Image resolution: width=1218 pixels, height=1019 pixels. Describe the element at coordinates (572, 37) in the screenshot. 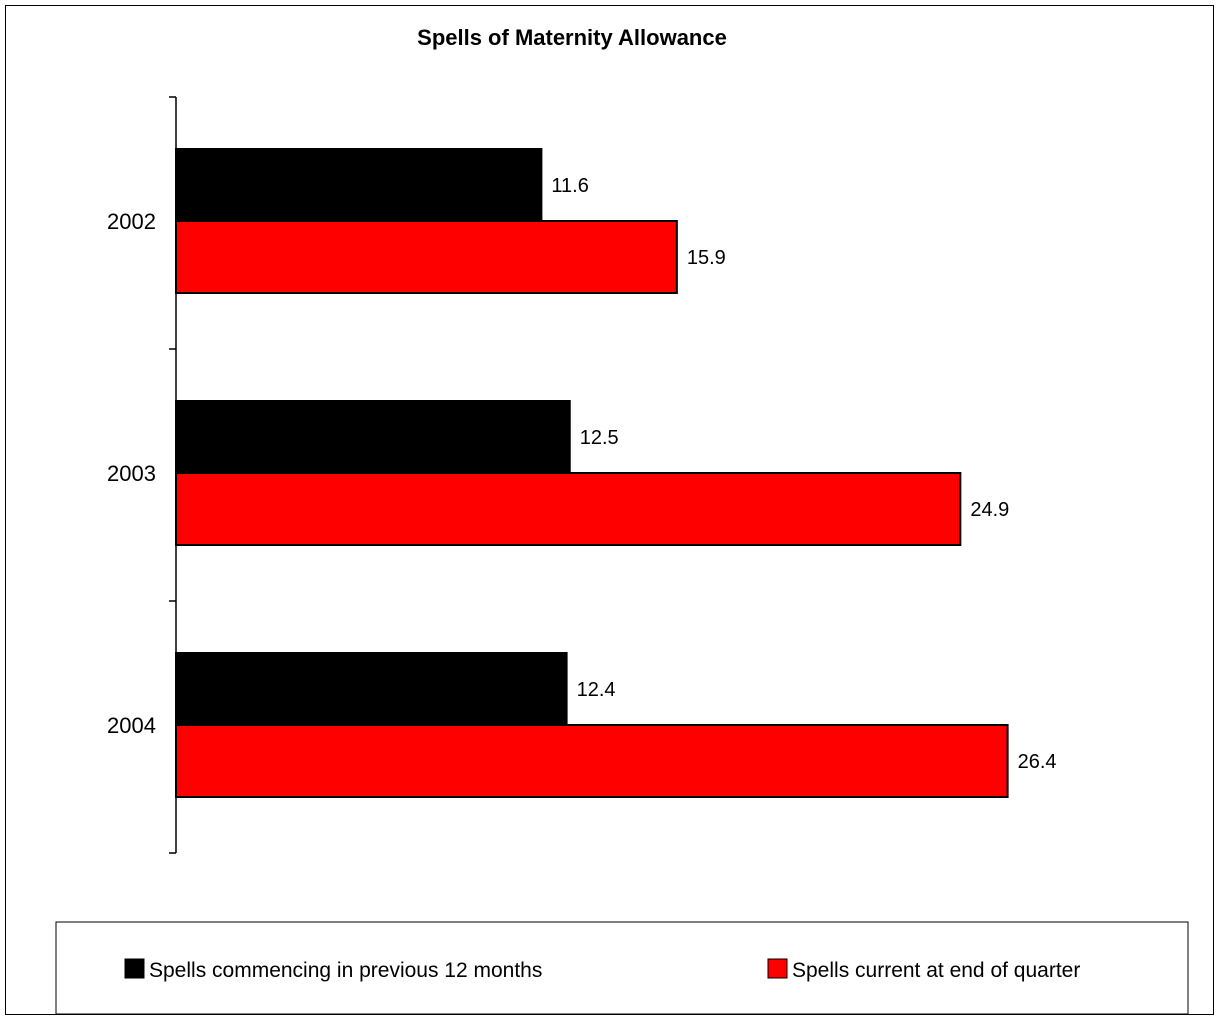

I see `chart-title: Spells of Maternity Allowance` at that location.